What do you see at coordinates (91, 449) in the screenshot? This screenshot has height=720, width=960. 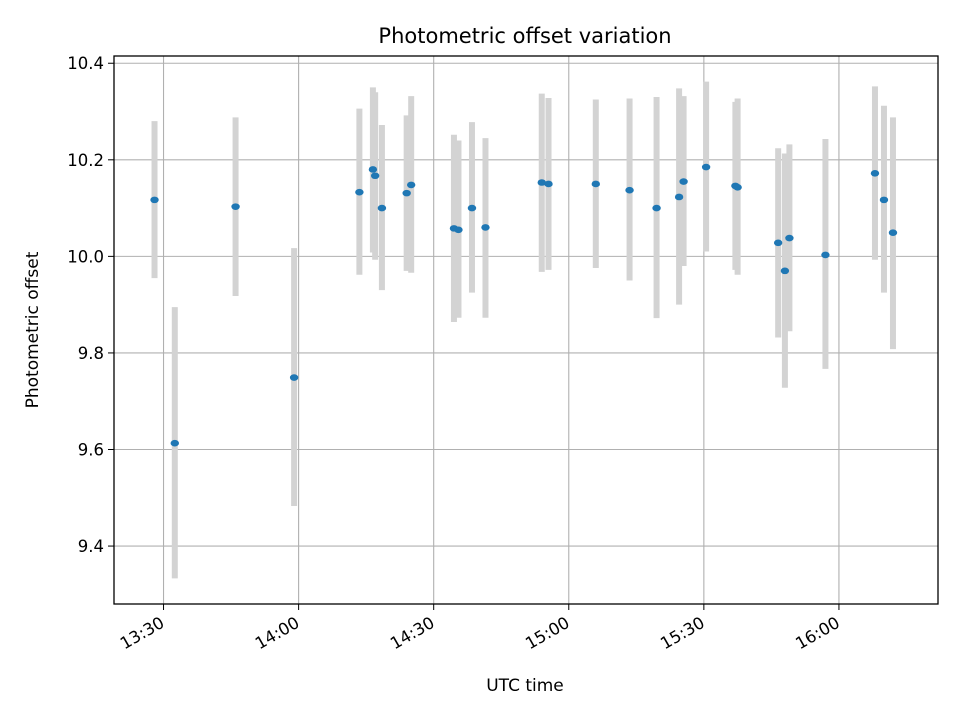 I see `y-tick-label: 9.6` at bounding box center [91, 449].